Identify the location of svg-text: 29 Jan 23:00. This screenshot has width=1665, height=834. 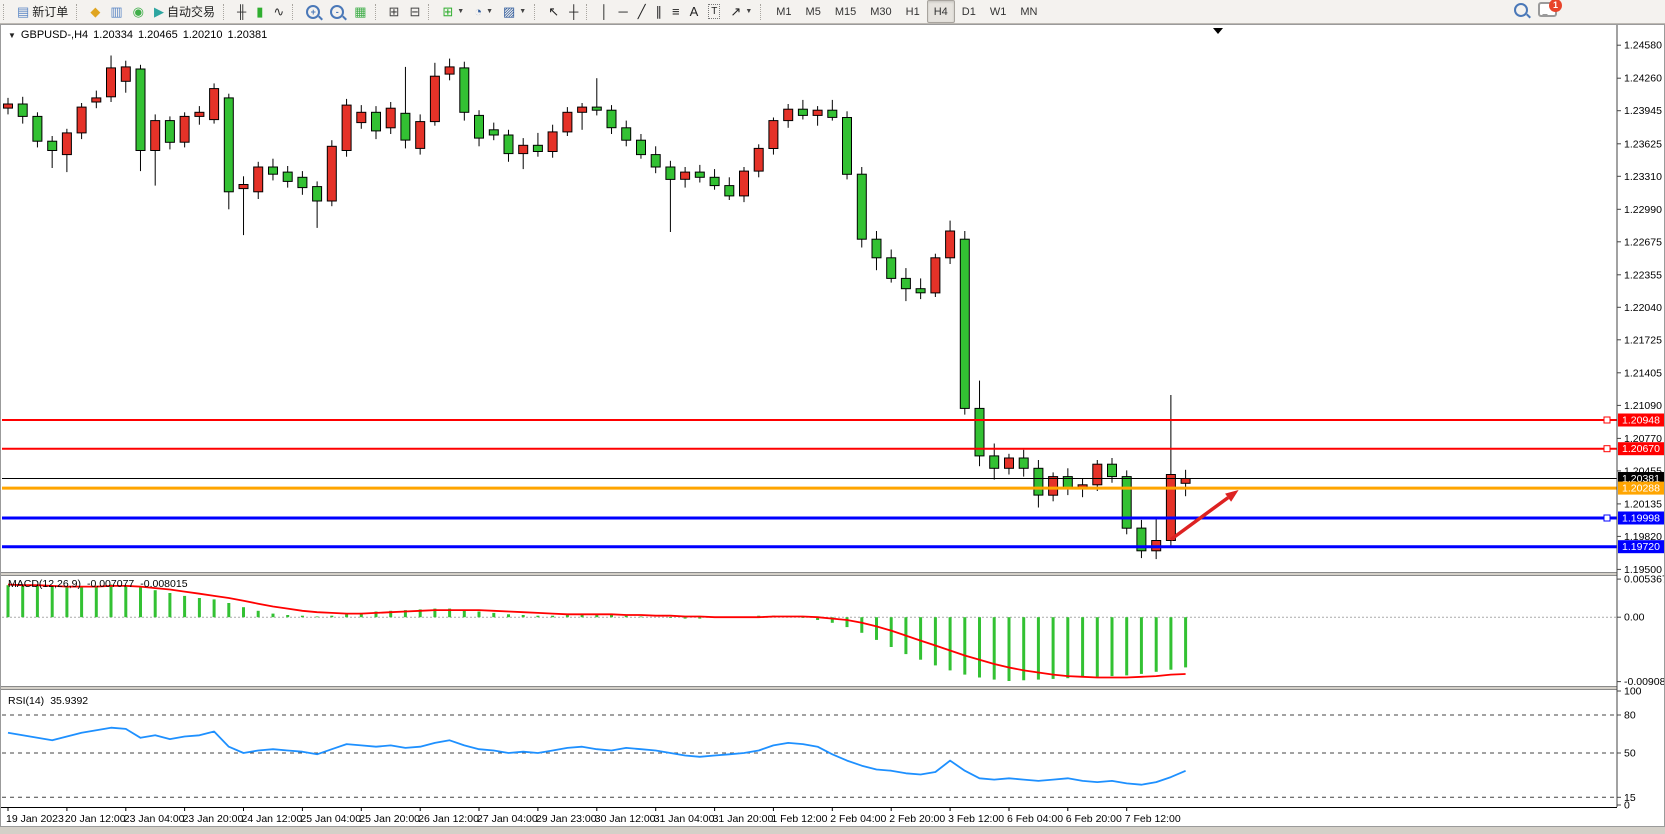
(566, 819).